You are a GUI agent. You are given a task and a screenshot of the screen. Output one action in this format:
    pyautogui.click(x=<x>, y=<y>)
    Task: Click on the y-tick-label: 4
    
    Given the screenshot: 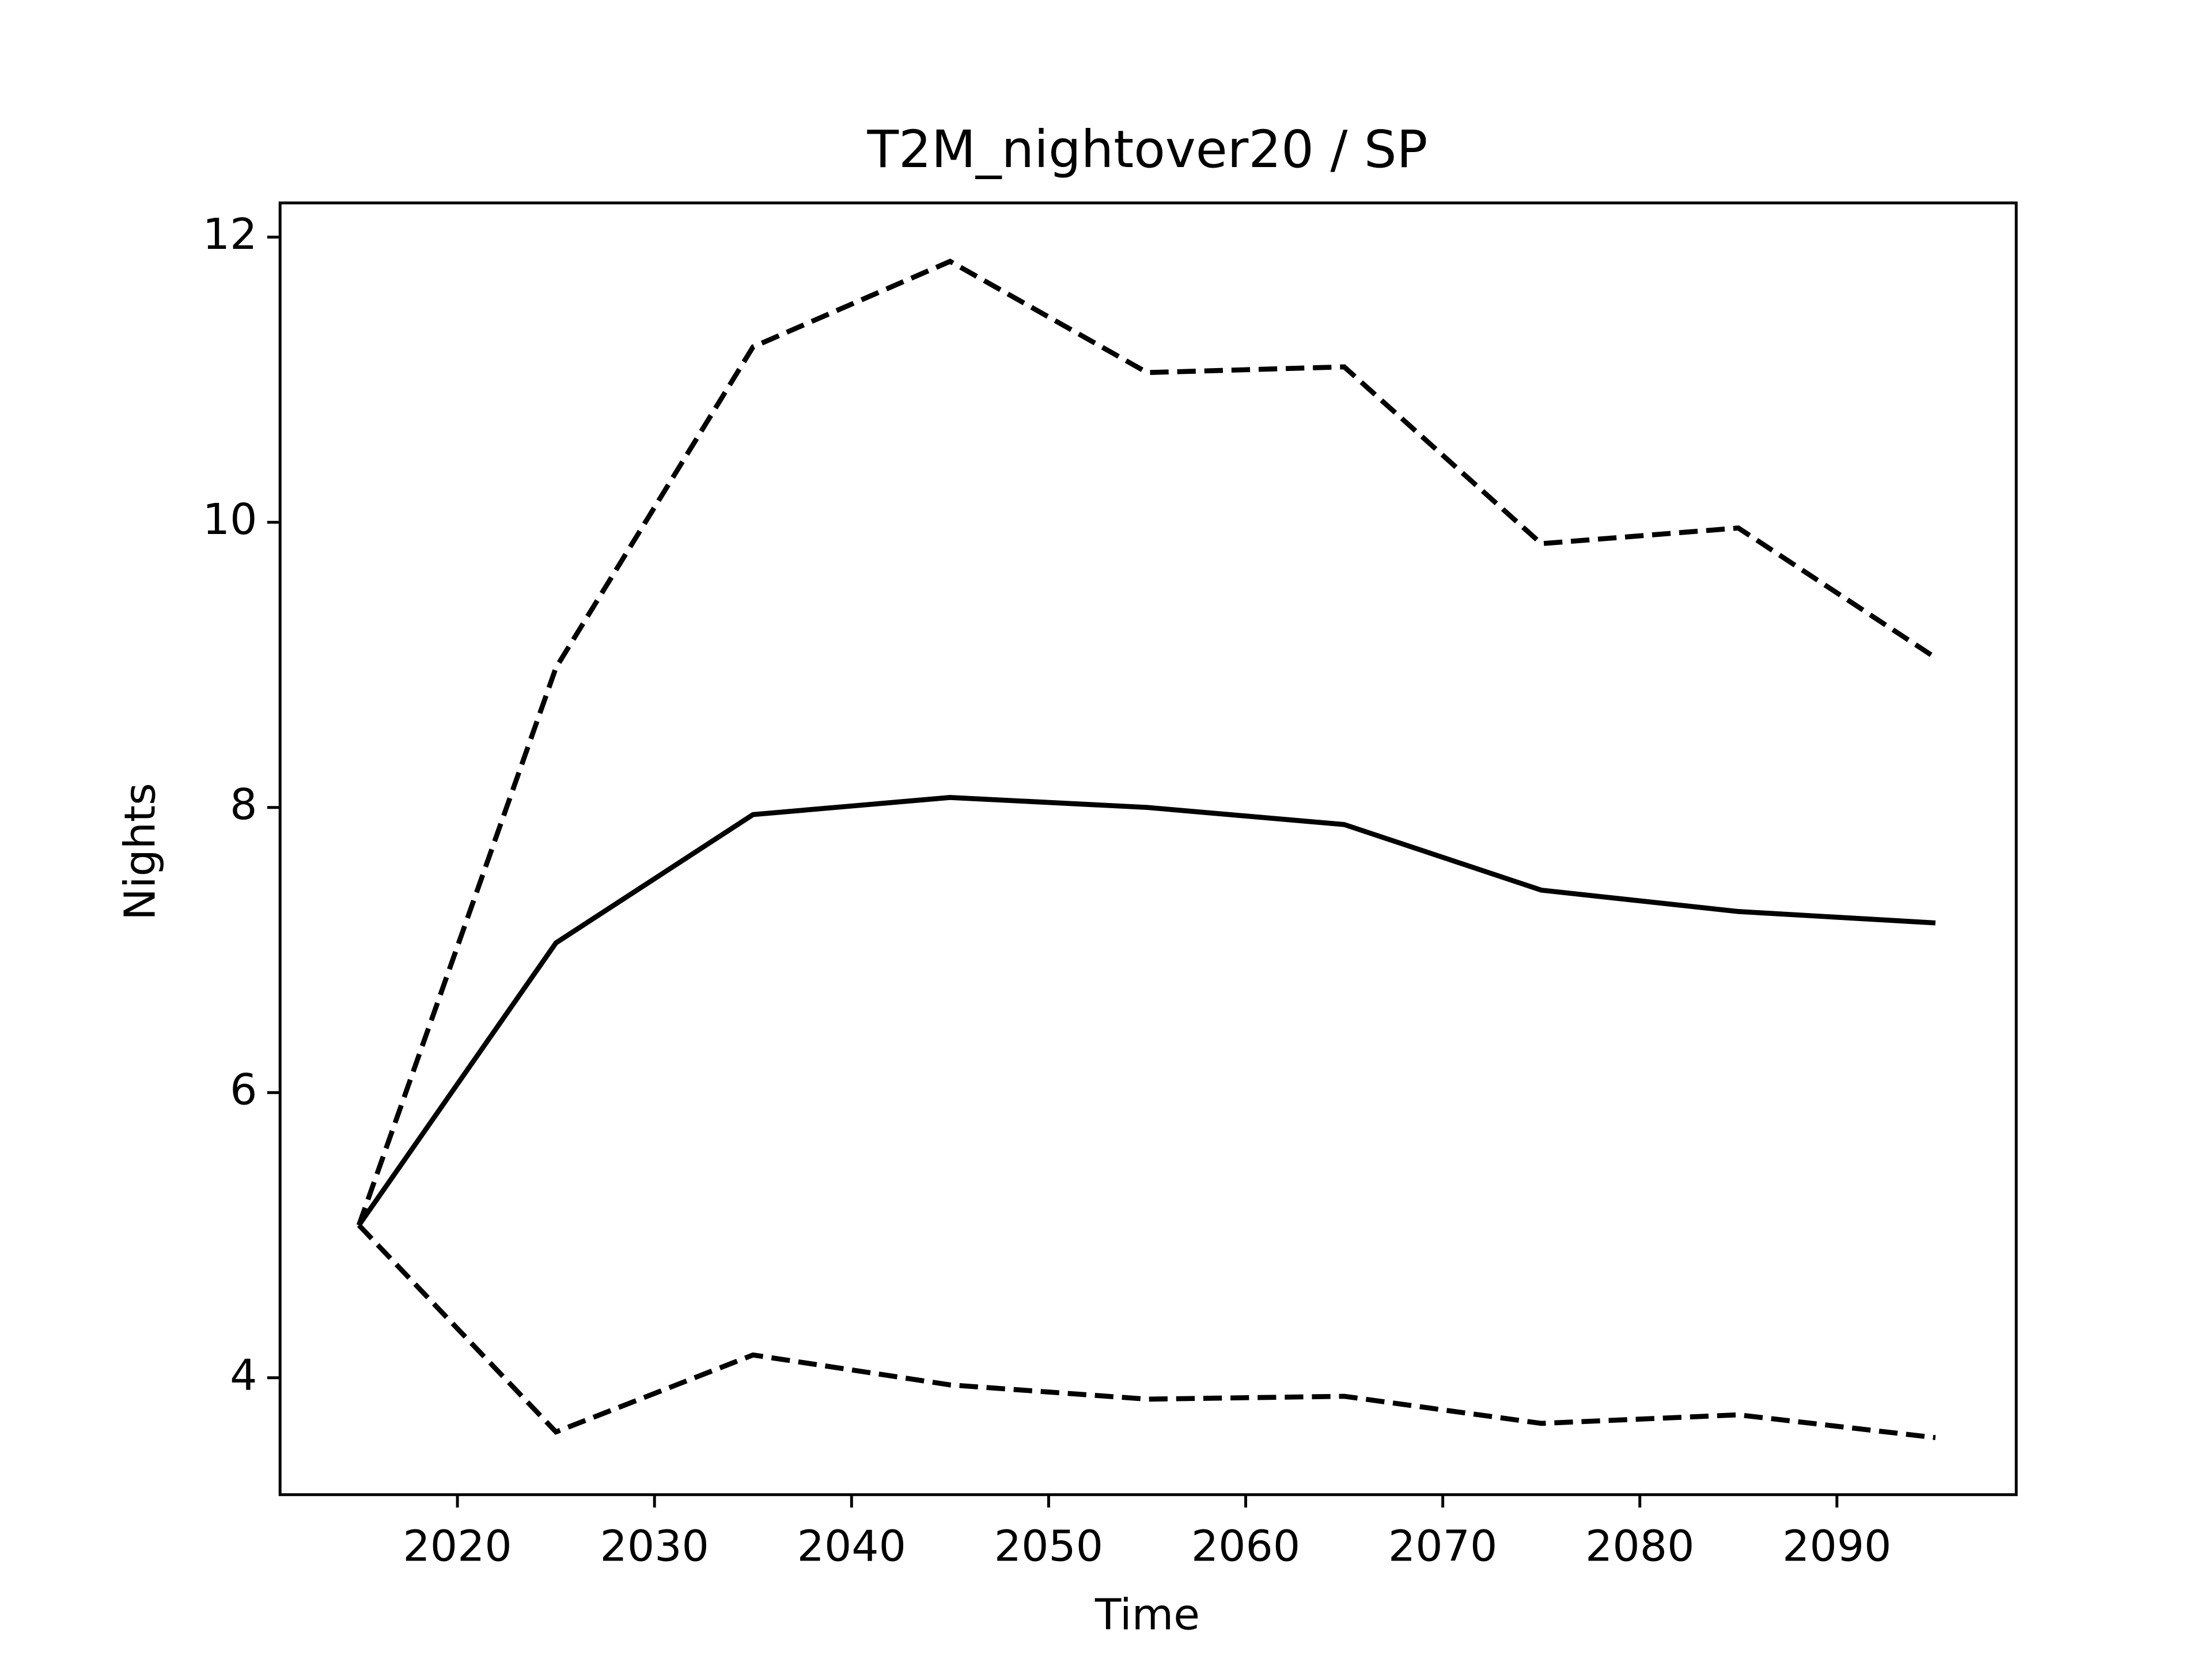 What is the action you would take?
    pyautogui.click(x=243, y=1375)
    